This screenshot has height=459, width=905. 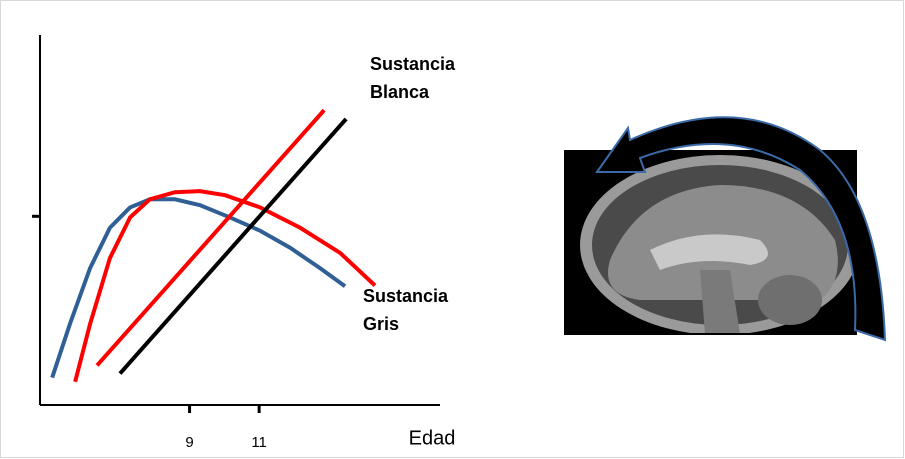 I want to click on brain-image, so click(x=712, y=242).